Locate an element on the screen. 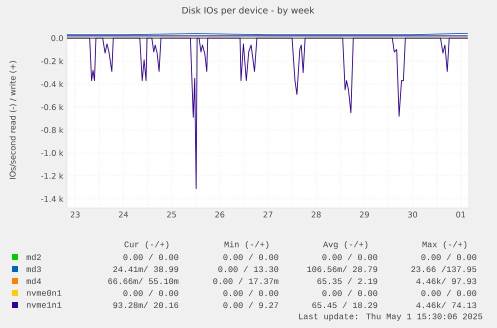 The image size is (497, 328). text: Cur (-/+) is located at coordinates (146, 245).